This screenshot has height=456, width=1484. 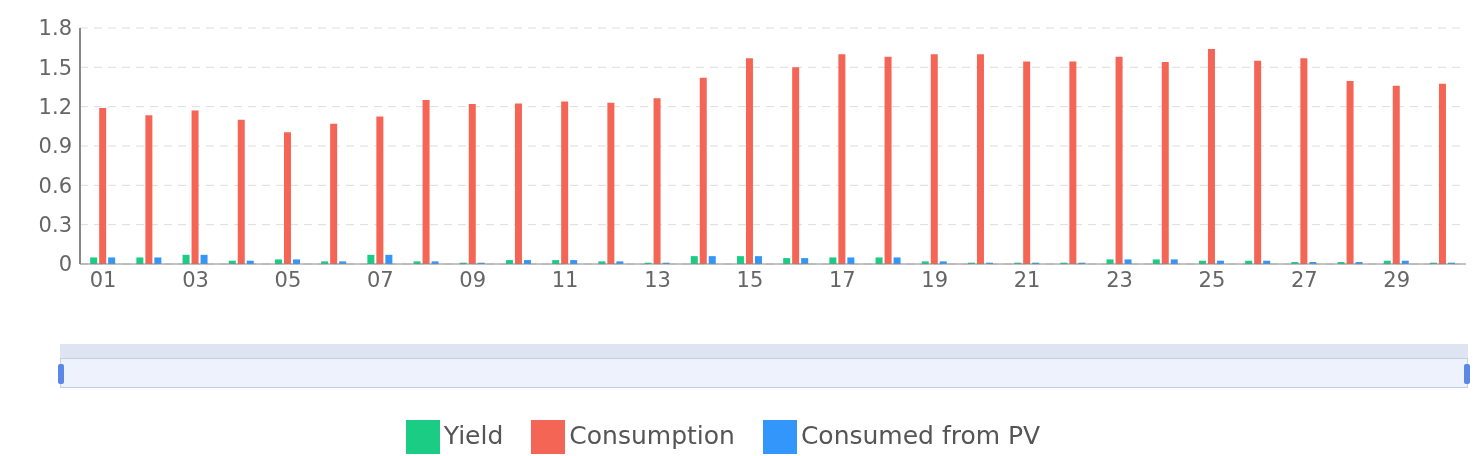 What do you see at coordinates (288, 279) in the screenshot?
I see `x-tick-label: 05` at bounding box center [288, 279].